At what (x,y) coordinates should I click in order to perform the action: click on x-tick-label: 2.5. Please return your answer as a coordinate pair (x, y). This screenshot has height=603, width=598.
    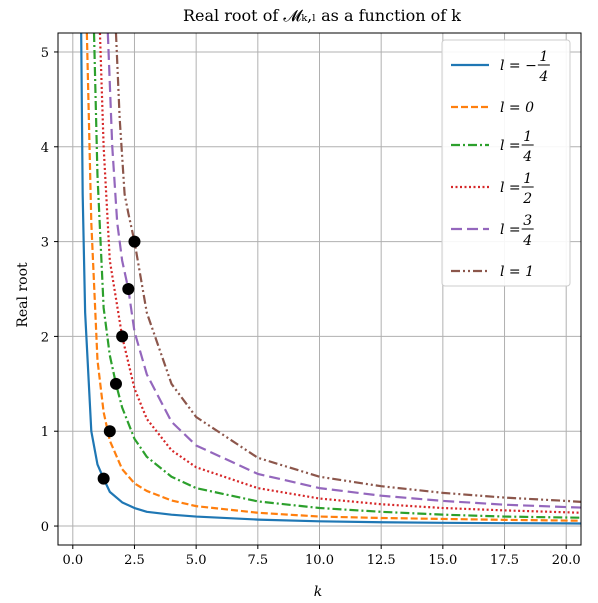
    Looking at the image, I should click on (134, 560).